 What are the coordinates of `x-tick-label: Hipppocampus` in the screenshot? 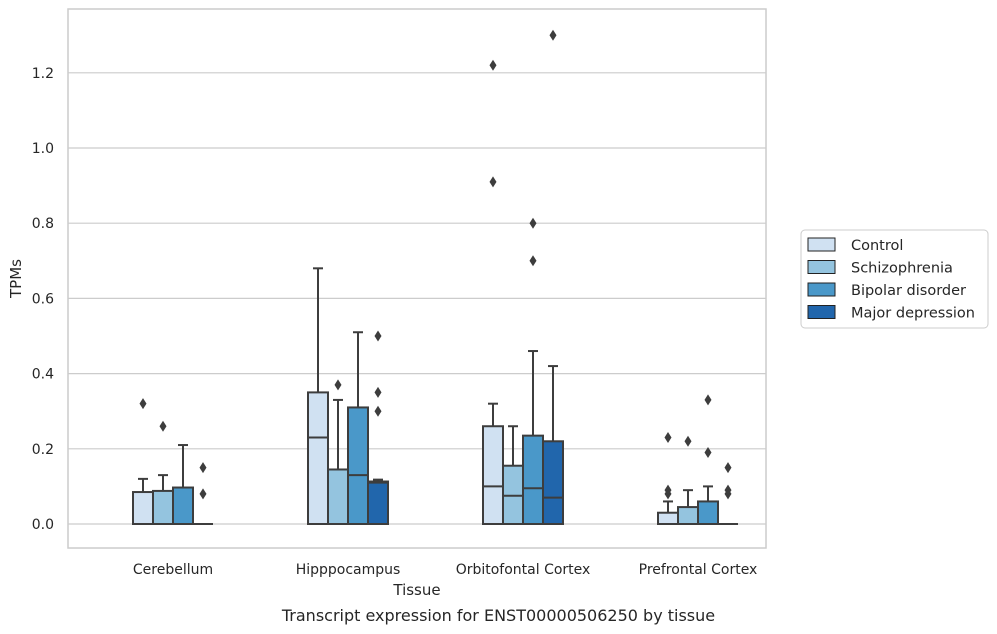 It's located at (348, 570).